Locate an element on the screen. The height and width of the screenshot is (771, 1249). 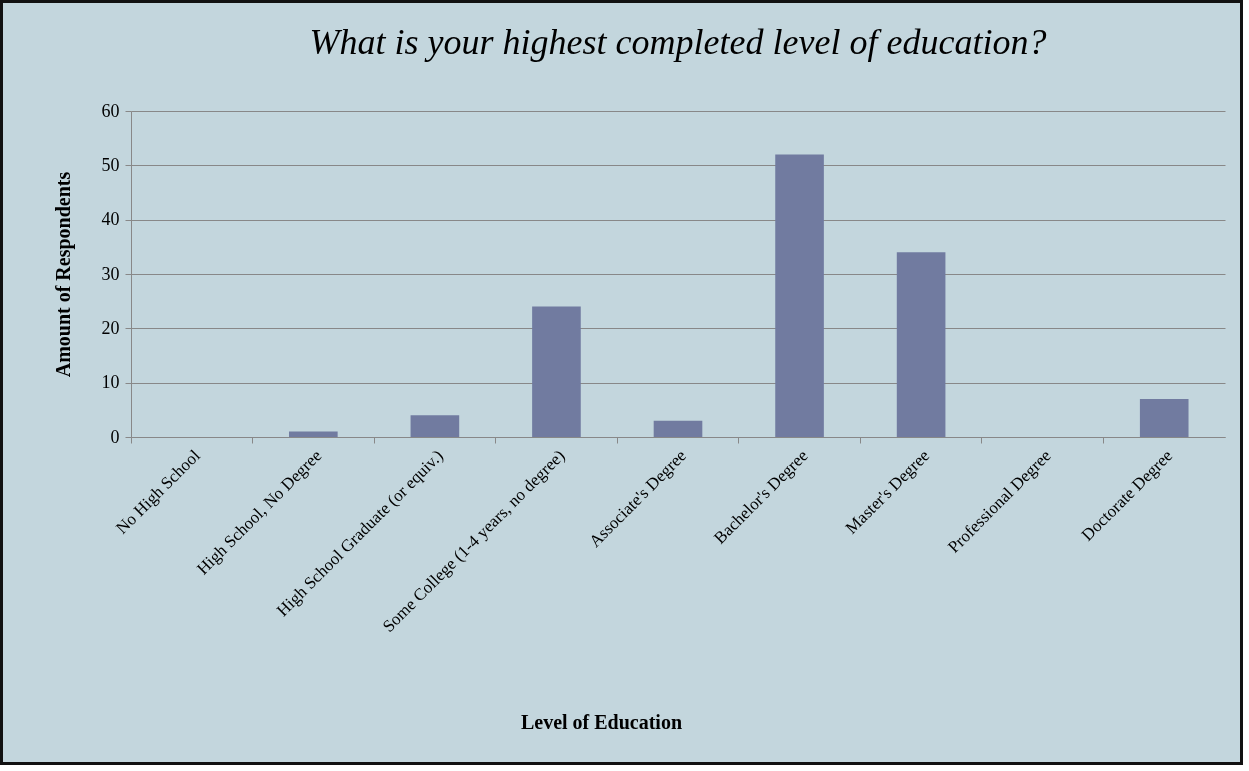
chart-title: What is your highest completed level of education? is located at coordinates (678, 42).